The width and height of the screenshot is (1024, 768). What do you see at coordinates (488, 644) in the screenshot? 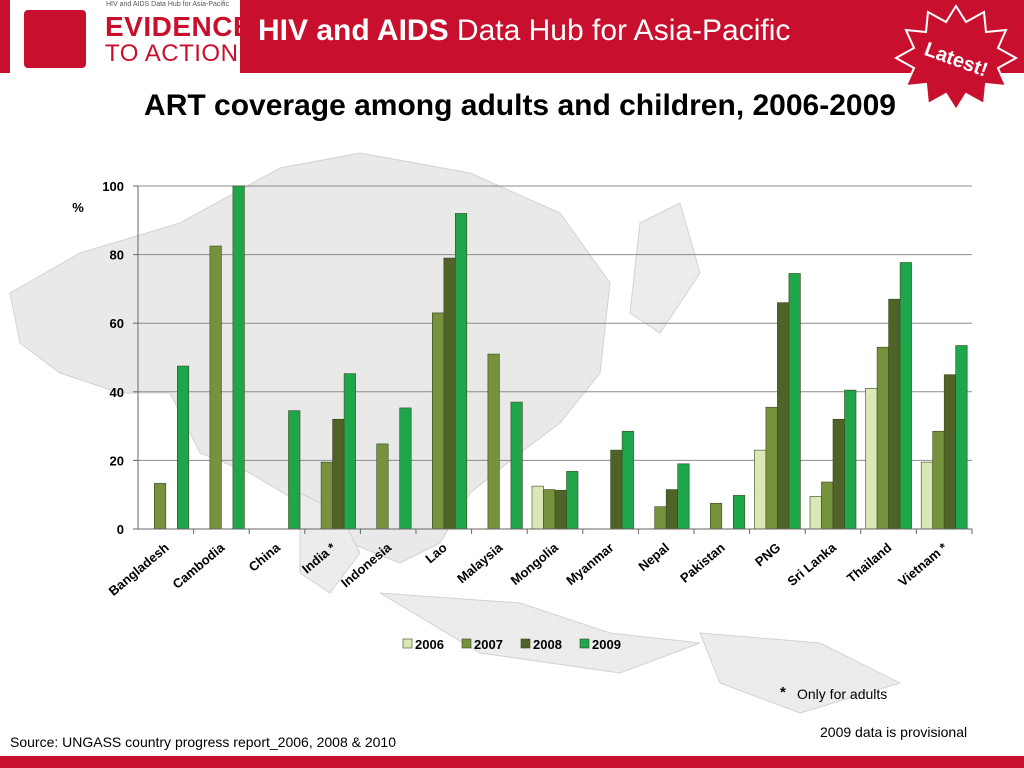
I see `legend-label: 2007` at bounding box center [488, 644].